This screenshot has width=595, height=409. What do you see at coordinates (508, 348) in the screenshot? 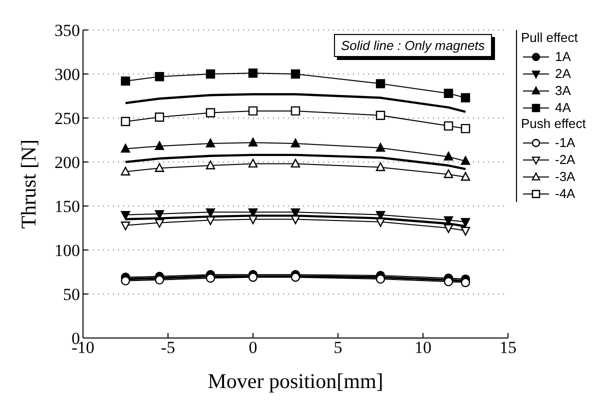
I see `x-tick-label: 15` at bounding box center [508, 348].